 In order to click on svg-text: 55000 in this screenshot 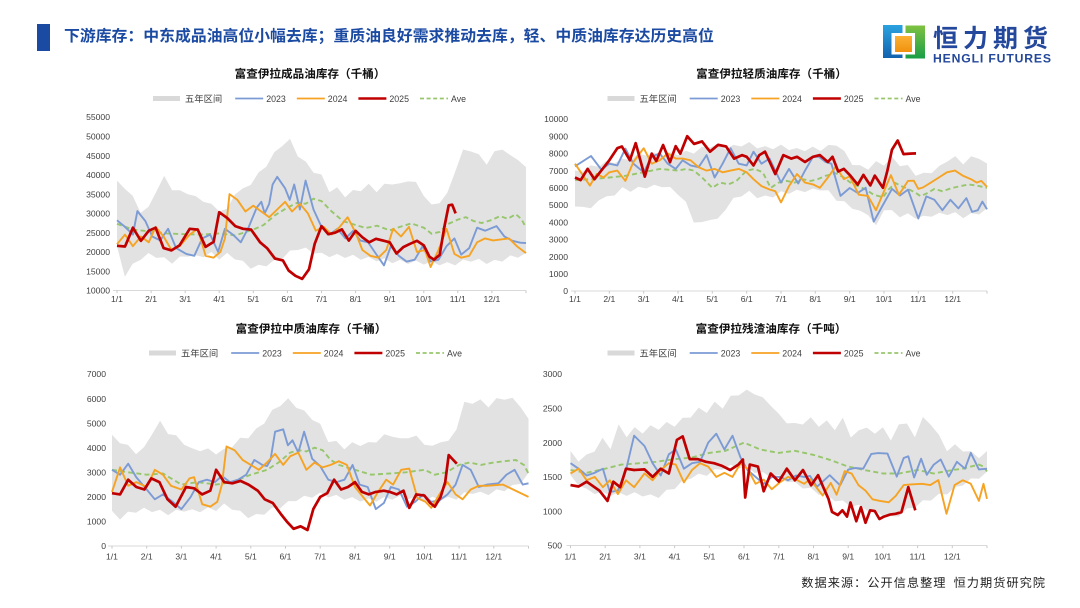, I will do `click(98, 117)`.